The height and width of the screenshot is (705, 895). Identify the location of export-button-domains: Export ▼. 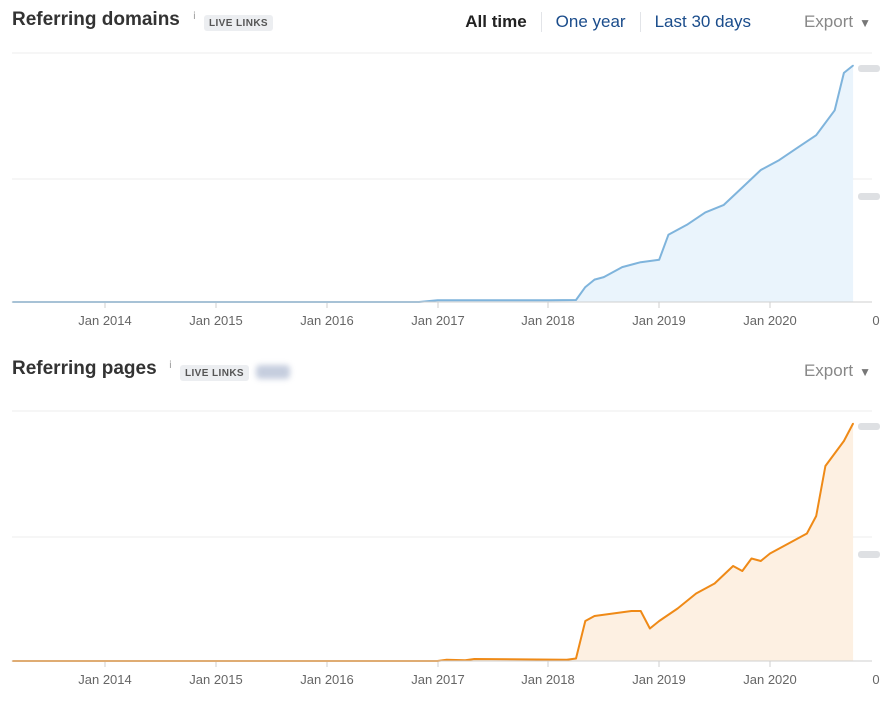
(837, 22).